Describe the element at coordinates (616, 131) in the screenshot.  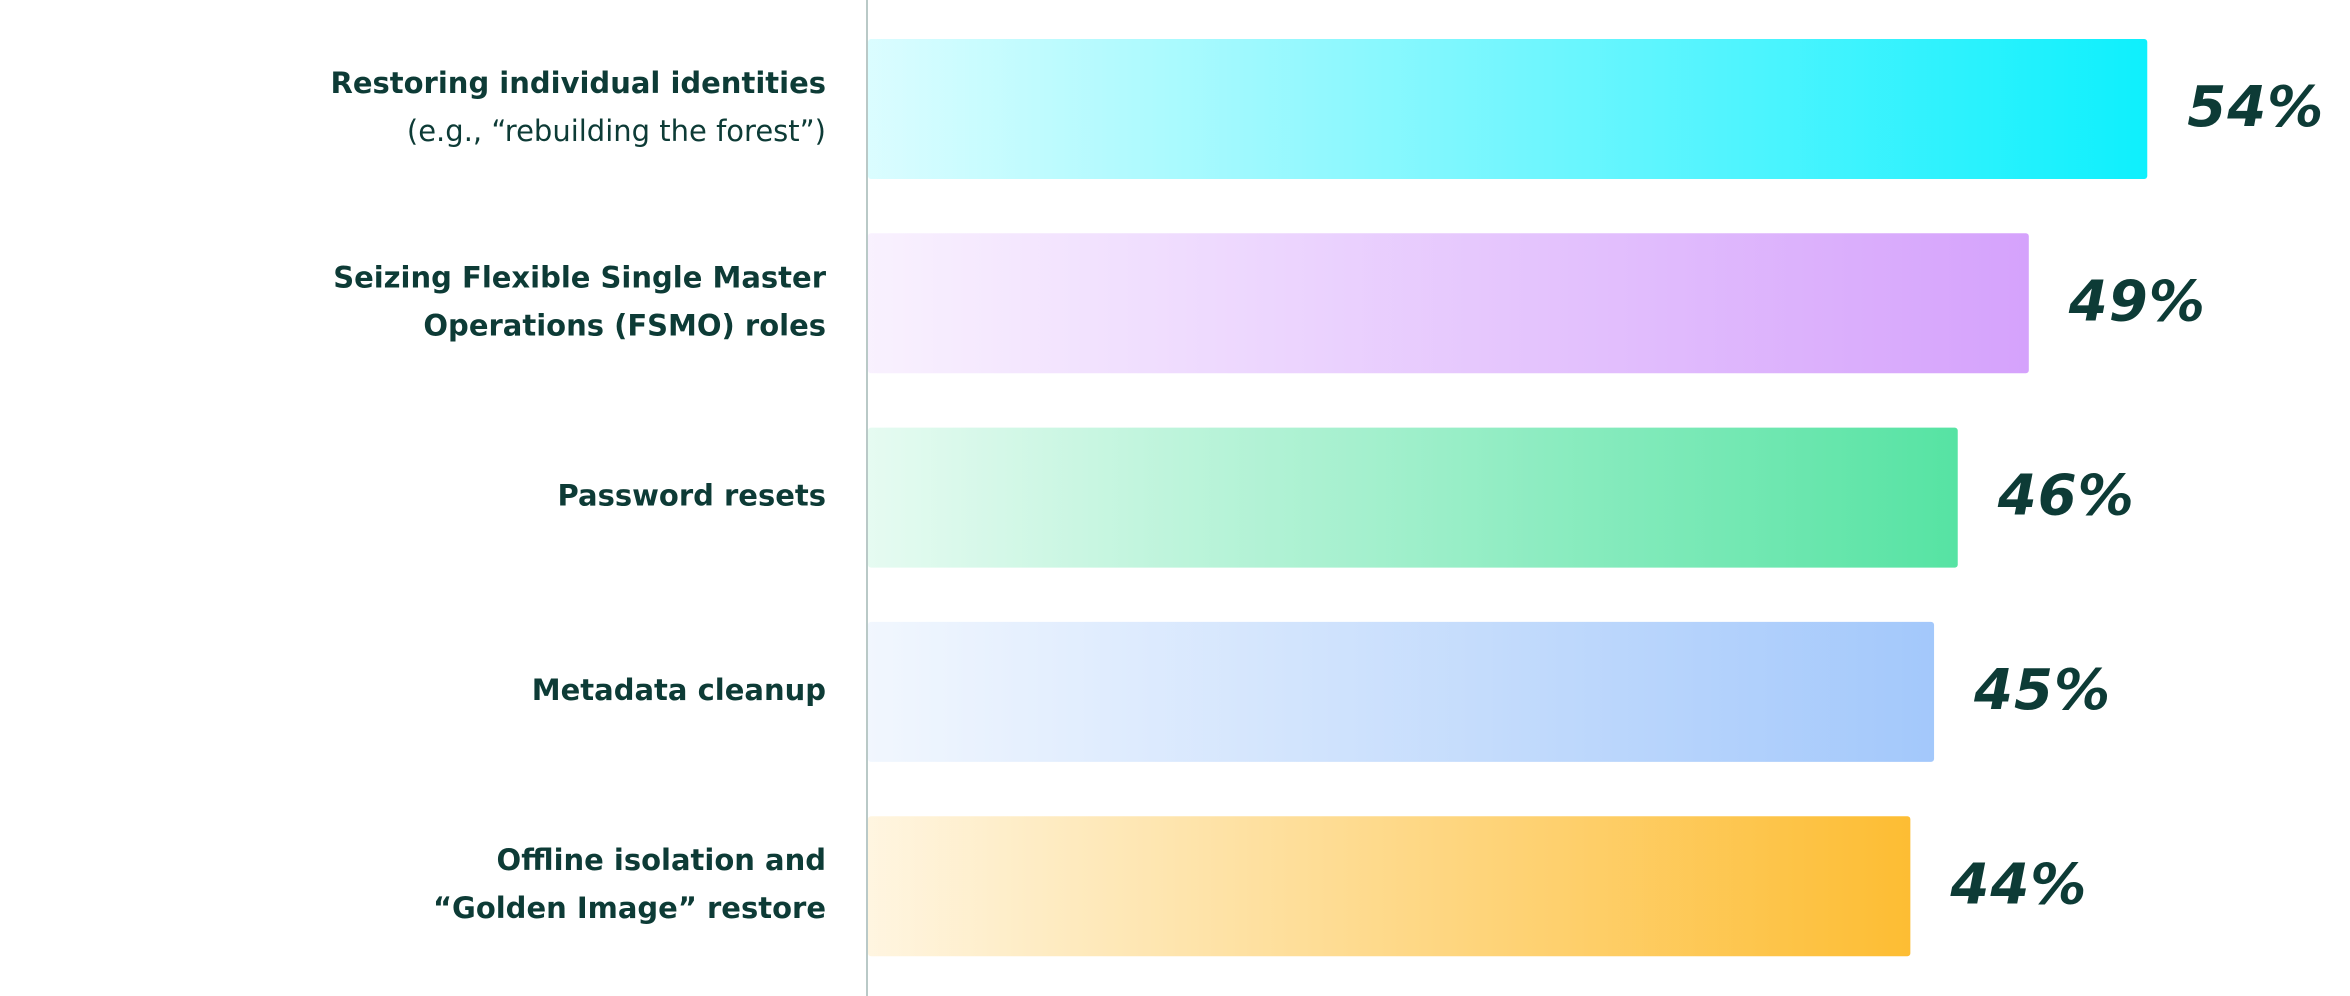
I see `category-label: (e.g., “rebuilding the forest”)` at that location.